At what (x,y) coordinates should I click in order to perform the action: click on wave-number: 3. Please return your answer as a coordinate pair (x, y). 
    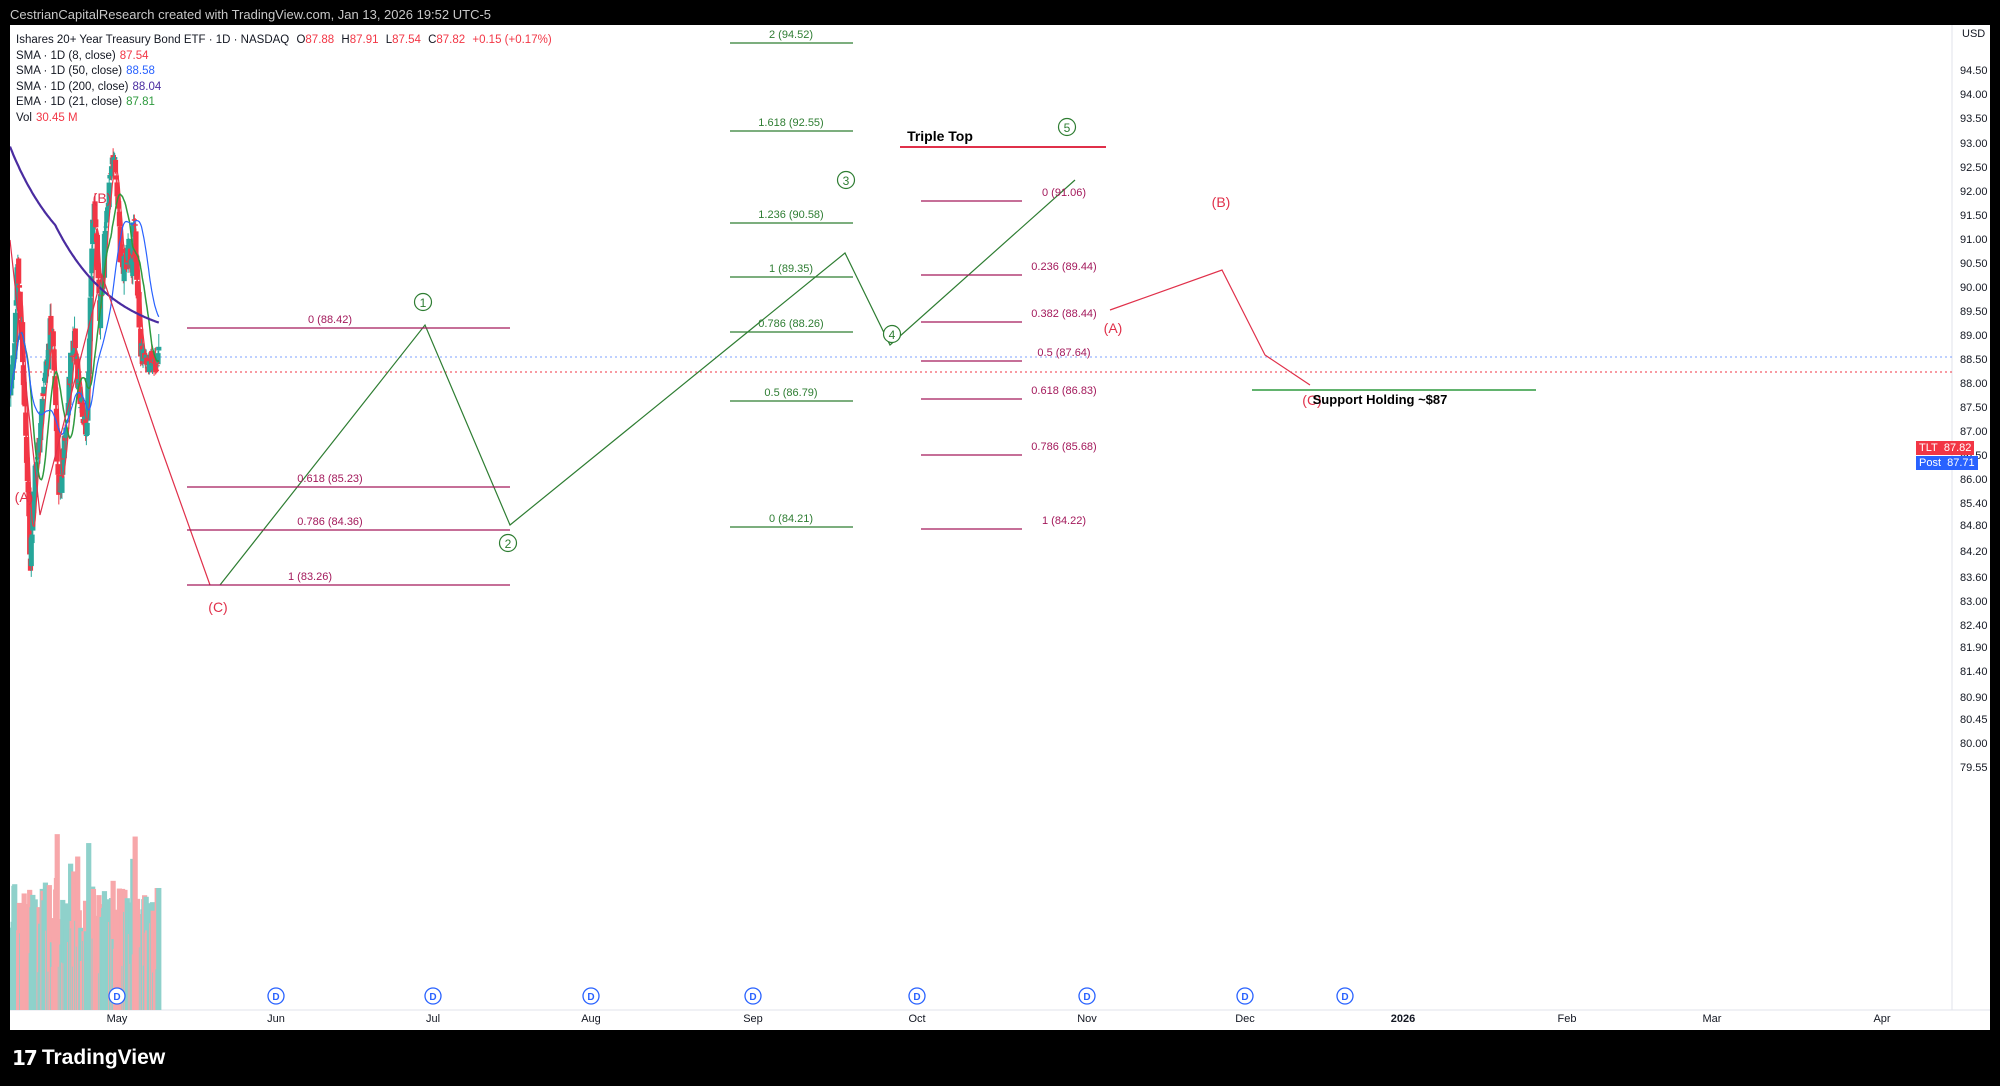
    Looking at the image, I should click on (846, 181).